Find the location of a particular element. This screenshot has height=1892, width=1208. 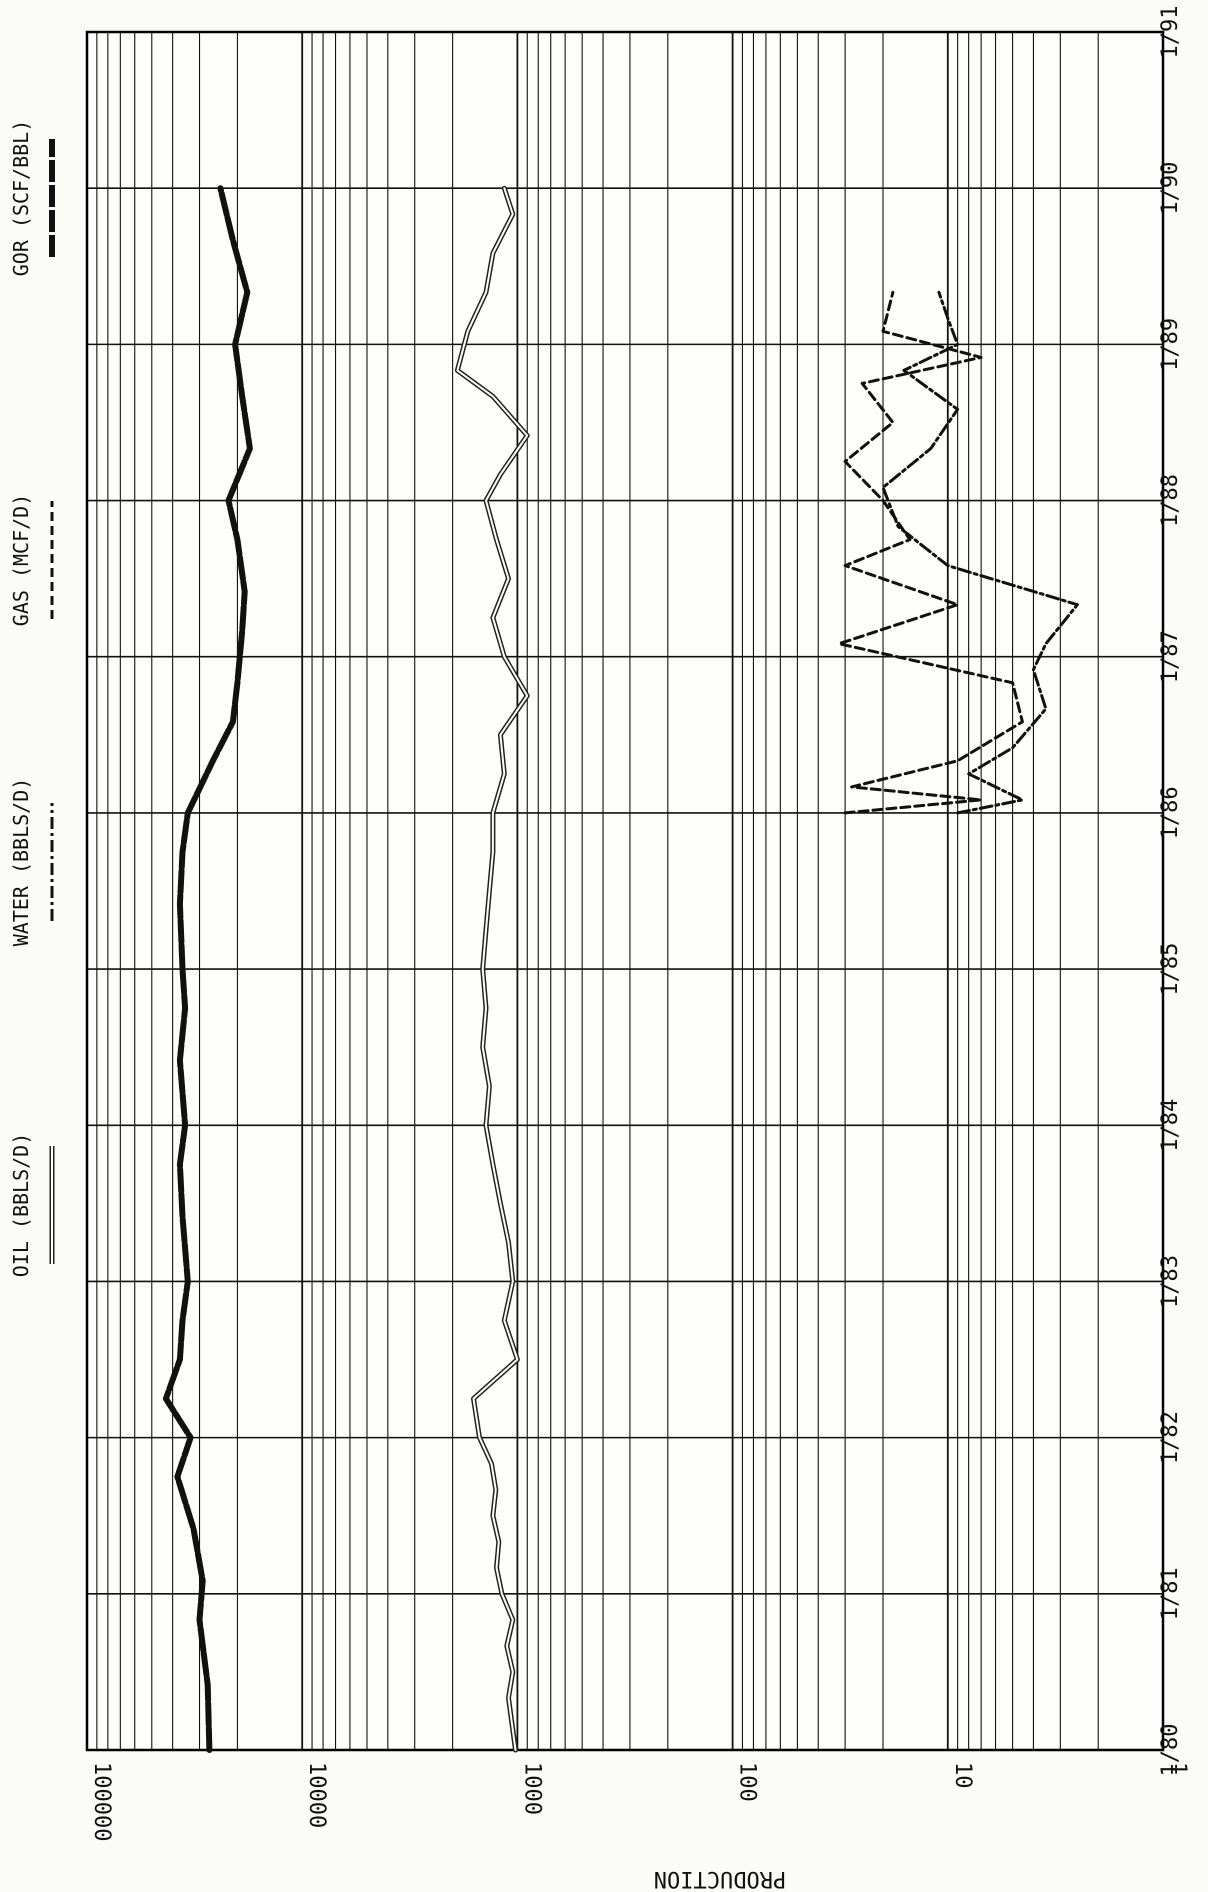

legend-label-water: WATER (BBLS/D) is located at coordinates (21, 862).